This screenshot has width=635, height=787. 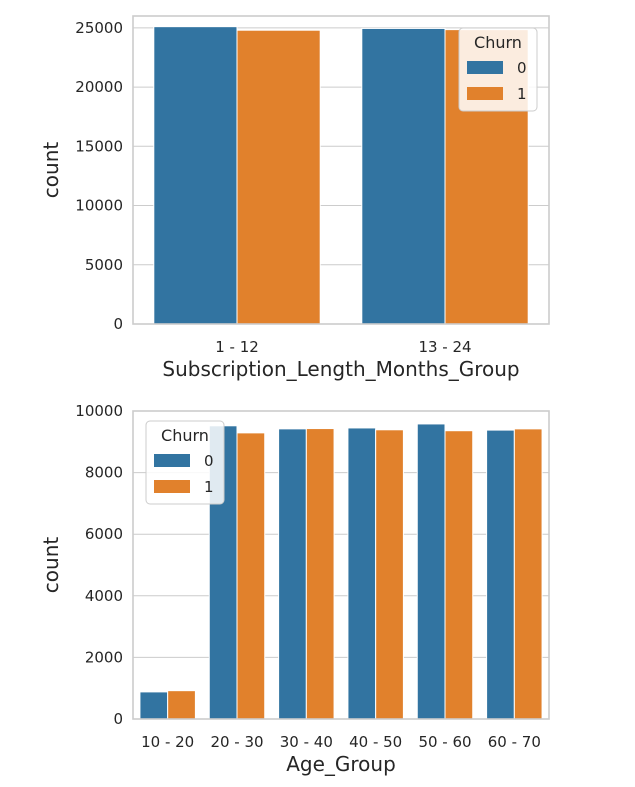 What do you see at coordinates (444, 347) in the screenshot?
I see `x-tick-label: 13 - 24` at bounding box center [444, 347].